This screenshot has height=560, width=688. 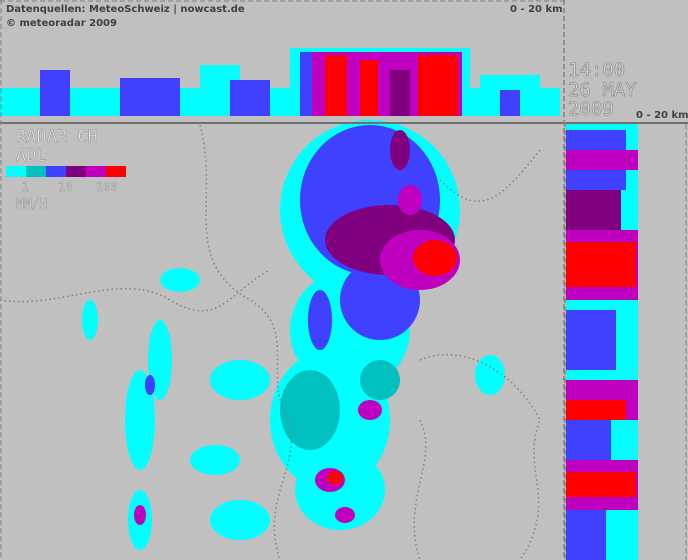 What do you see at coordinates (420, 489) in the screenshot?
I see `border-line` at bounding box center [420, 489].